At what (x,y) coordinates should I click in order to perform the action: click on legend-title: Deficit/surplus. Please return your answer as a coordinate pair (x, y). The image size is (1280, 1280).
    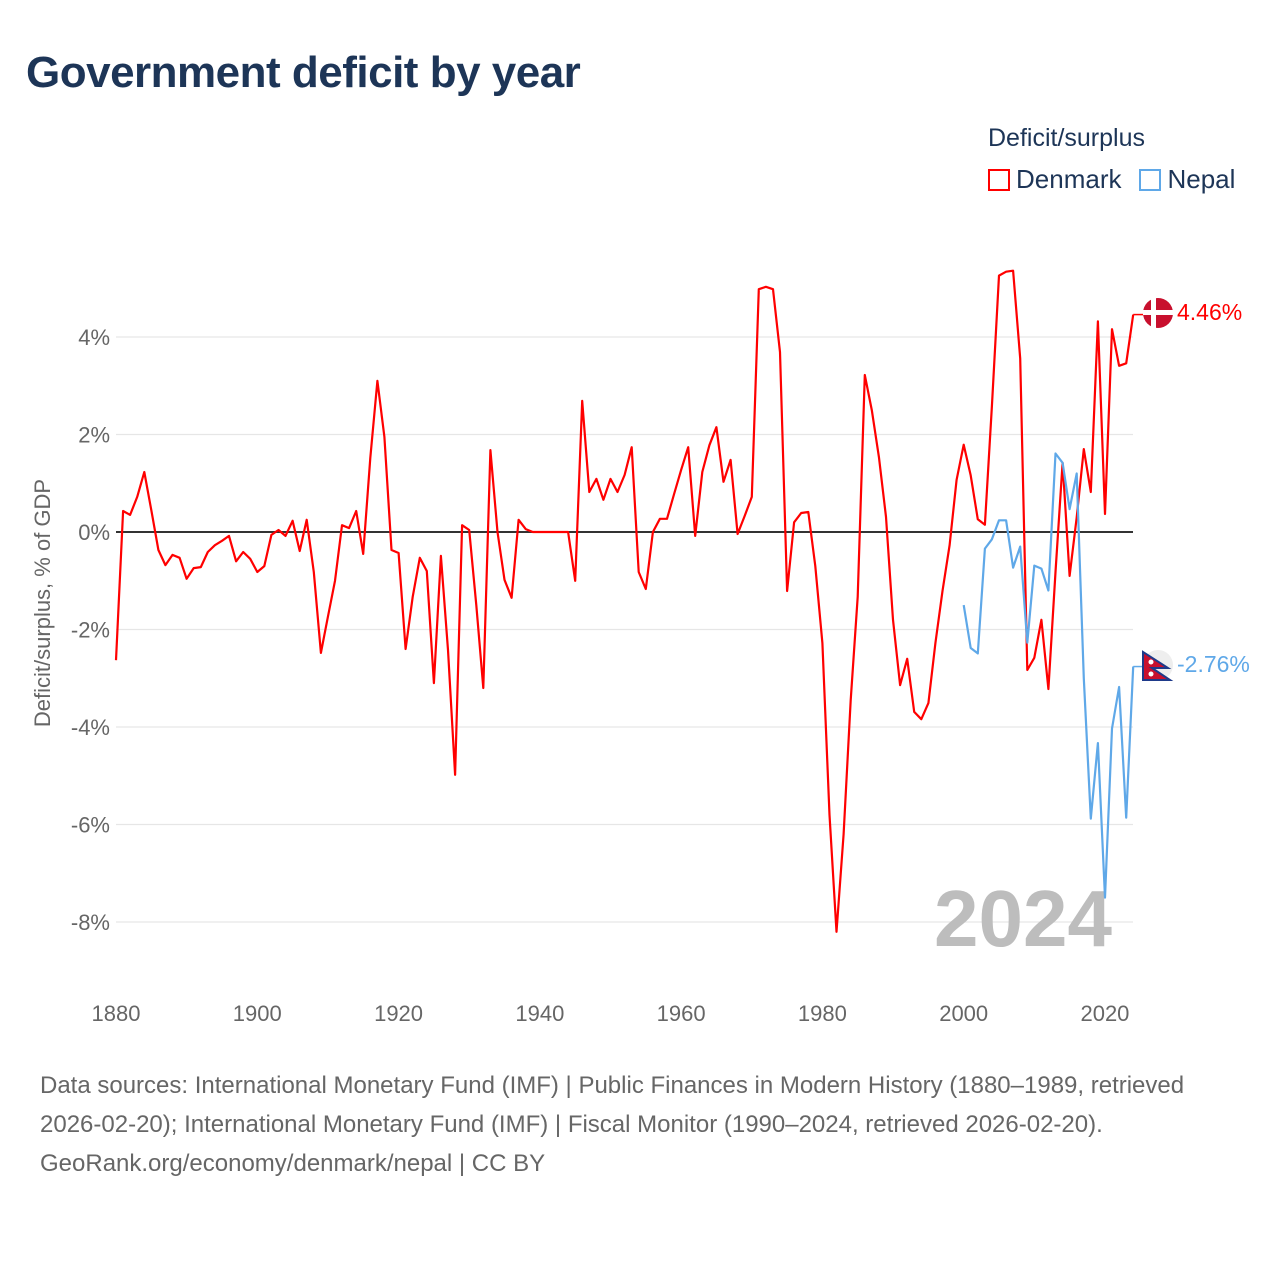
    Looking at the image, I should click on (1066, 138).